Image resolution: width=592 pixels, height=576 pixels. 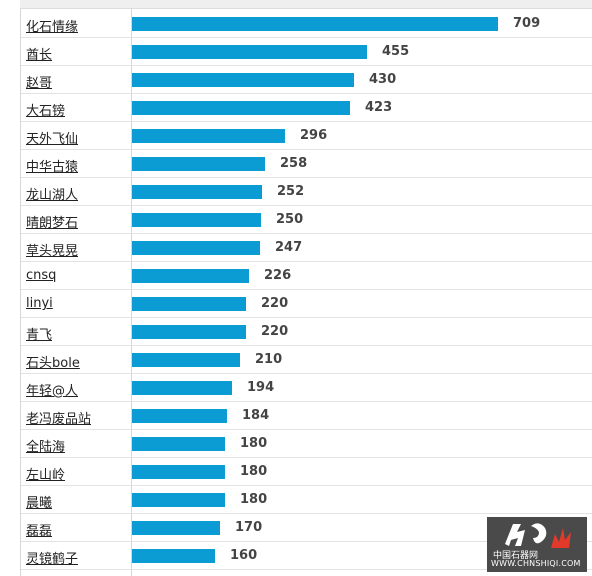 What do you see at coordinates (527, 23) in the screenshot?
I see `bar-value-label: 709` at bounding box center [527, 23].